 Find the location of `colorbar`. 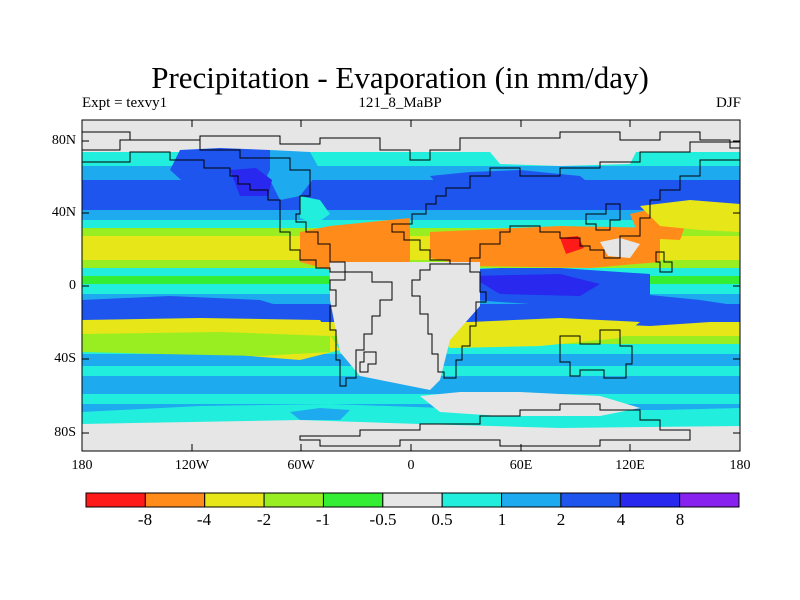

colorbar is located at coordinates (412, 500).